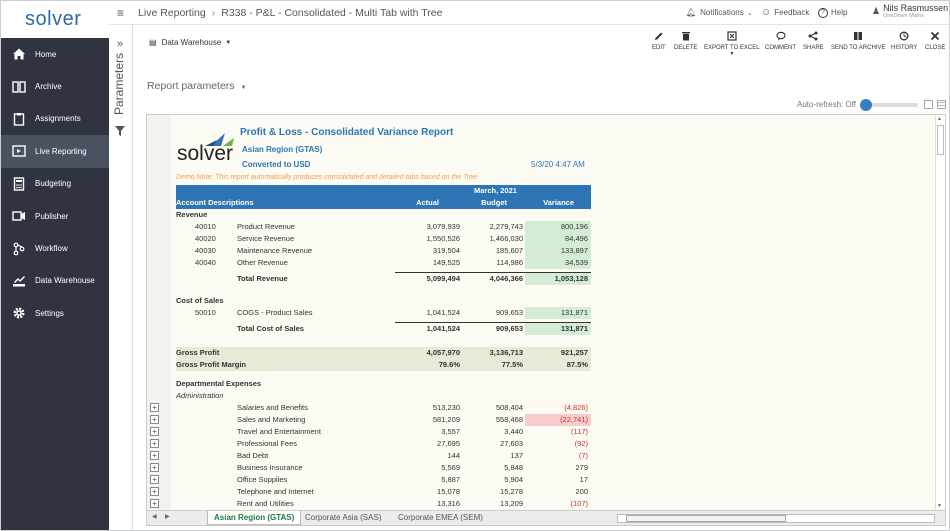 This screenshot has width=950, height=531. Describe the element at coordinates (813, 48) in the screenshot. I see `share-label: Share` at that location.